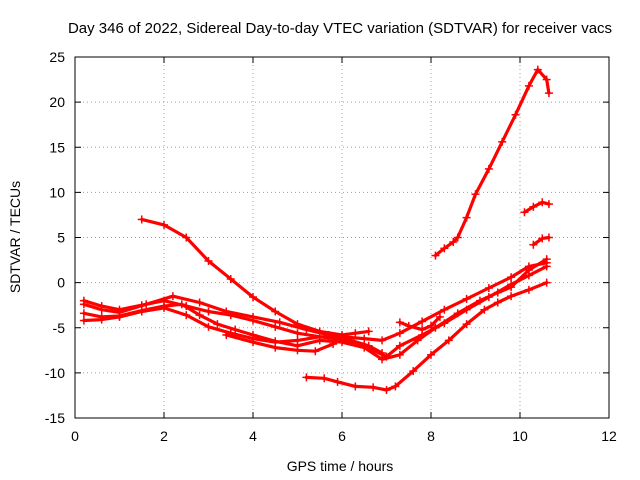 Image resolution: width=640 pixels, height=480 pixels. What do you see at coordinates (57, 147) in the screenshot?
I see `y-tick-label: 15` at bounding box center [57, 147].